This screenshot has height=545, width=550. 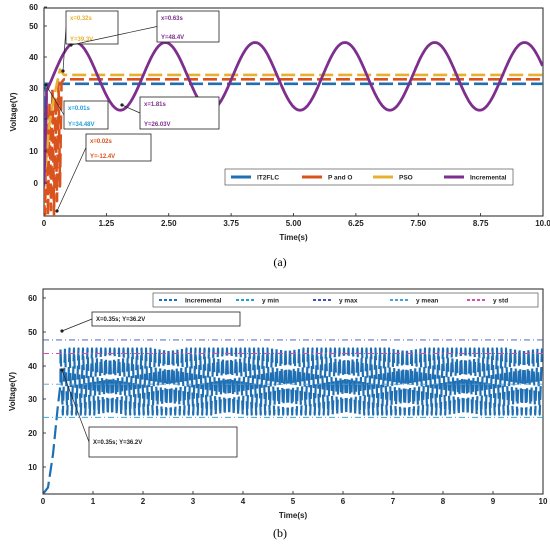 What do you see at coordinates (393, 501) in the screenshot?
I see `x-tick-label: 7` at bounding box center [393, 501].